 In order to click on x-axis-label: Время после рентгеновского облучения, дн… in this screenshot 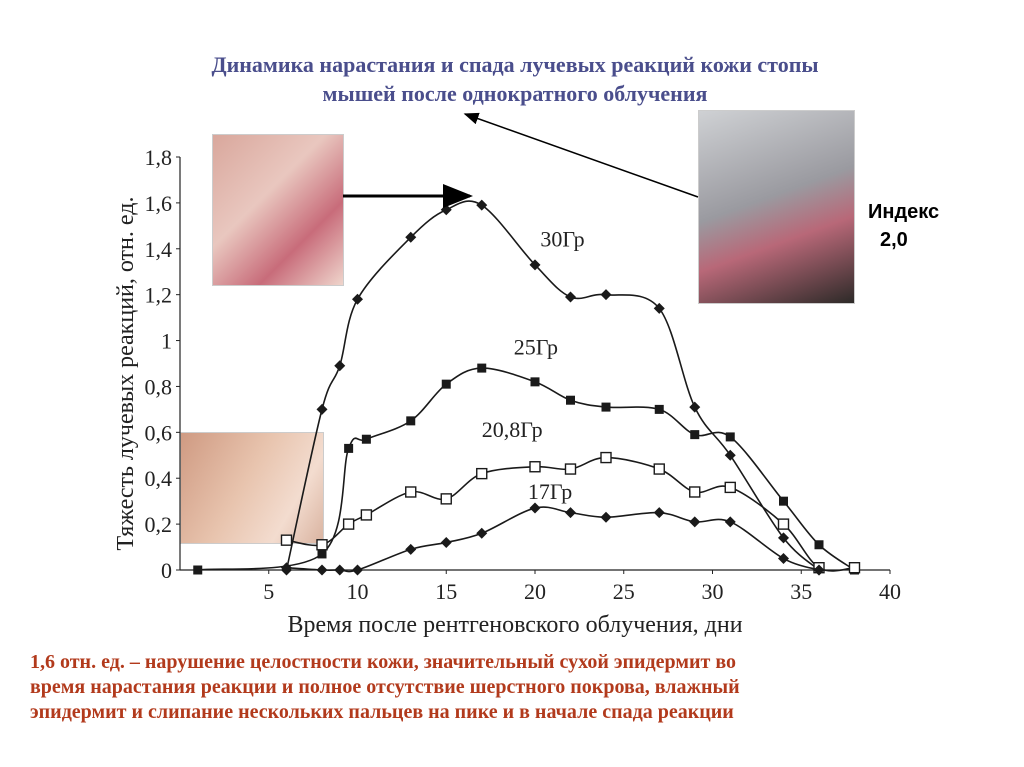, I will do `click(514, 625)`.